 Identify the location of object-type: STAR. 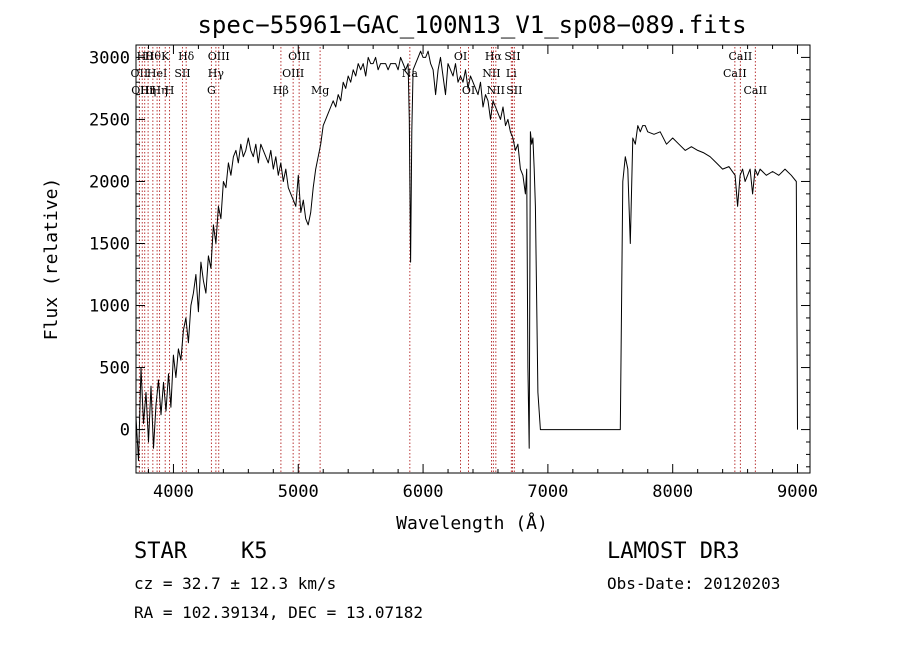
(160, 551).